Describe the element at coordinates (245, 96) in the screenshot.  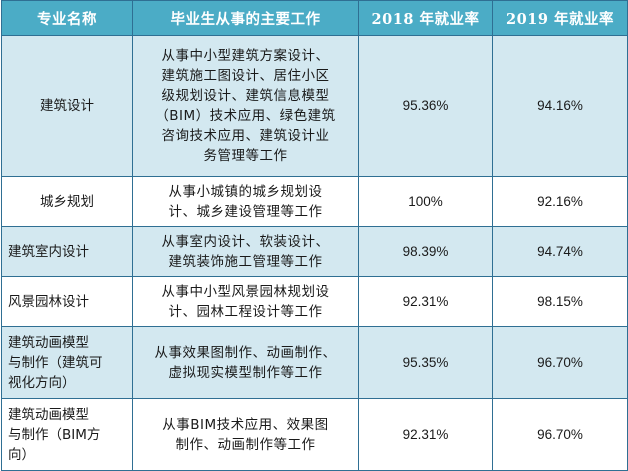
I see `work-line: 级规划设计、建筑信息模型` at that location.